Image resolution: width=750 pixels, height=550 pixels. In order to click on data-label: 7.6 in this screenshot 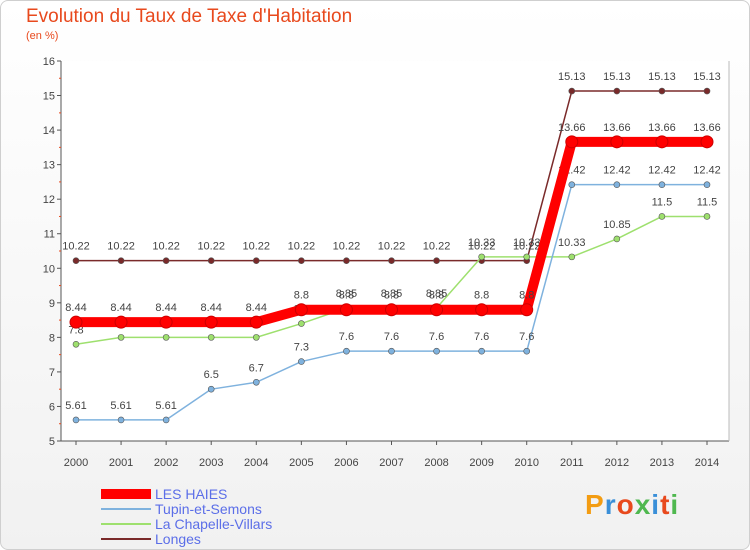, I will do `click(481, 337)`.